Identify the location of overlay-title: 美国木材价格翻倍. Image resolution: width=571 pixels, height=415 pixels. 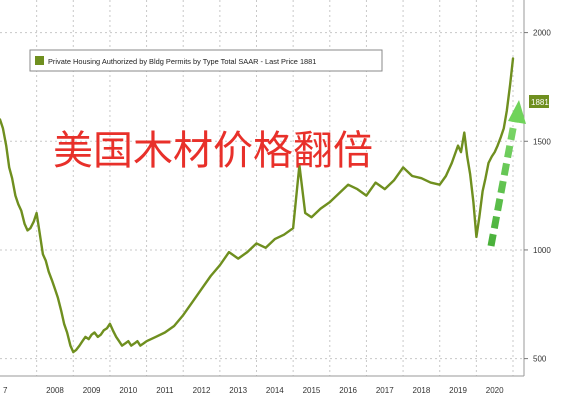
(213, 151).